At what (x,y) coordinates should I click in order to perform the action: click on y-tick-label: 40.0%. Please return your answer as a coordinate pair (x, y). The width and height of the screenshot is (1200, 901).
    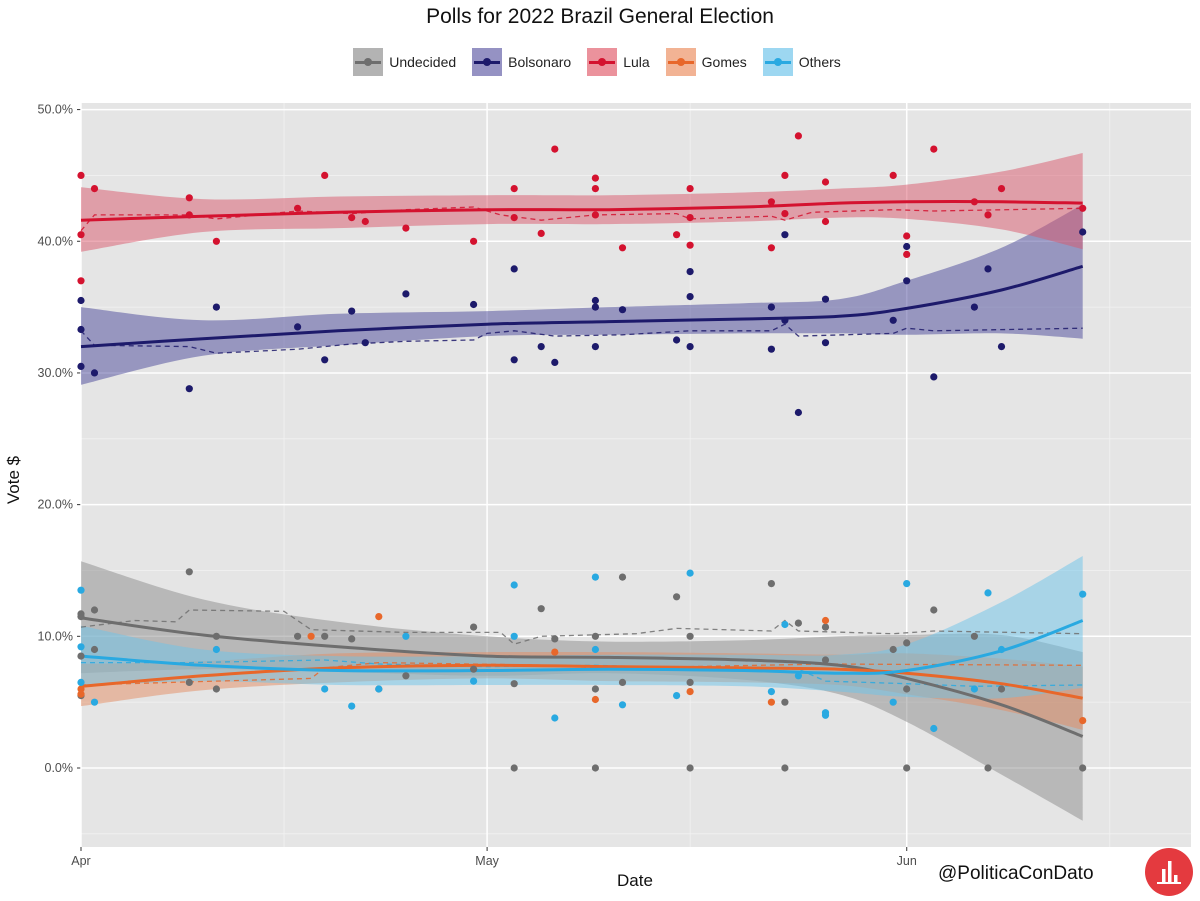
    Looking at the image, I should click on (55, 241).